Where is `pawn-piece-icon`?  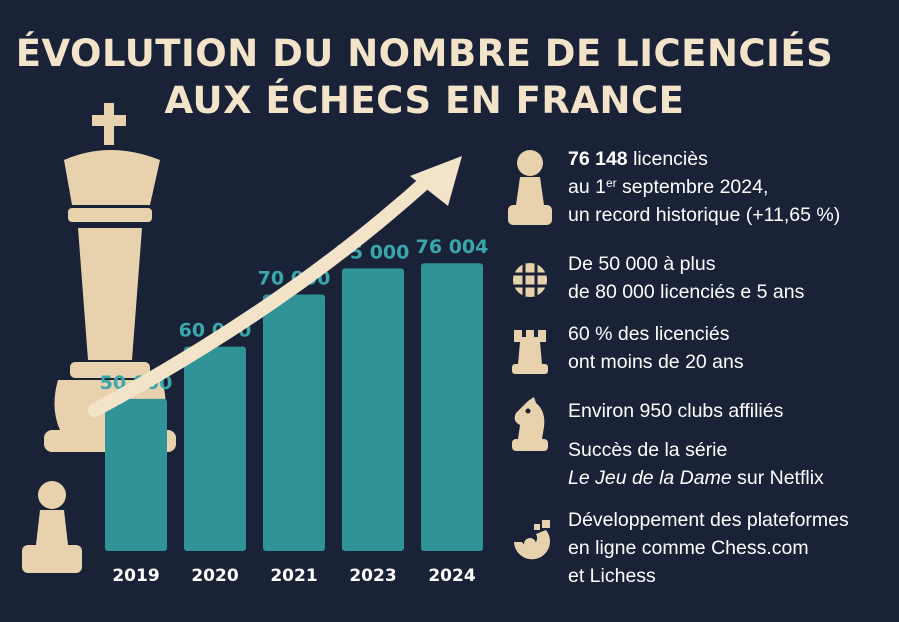 pawn-piece-icon is located at coordinates (52, 527).